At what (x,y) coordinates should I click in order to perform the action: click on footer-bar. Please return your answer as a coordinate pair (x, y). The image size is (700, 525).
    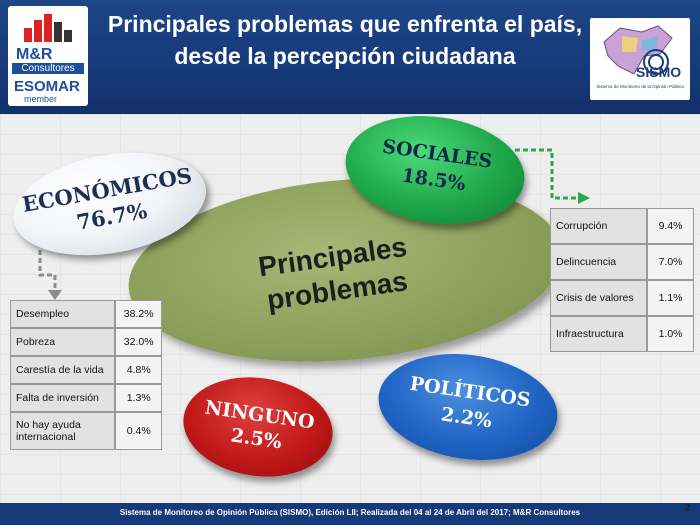
    Looking at the image, I should click on (350, 514).